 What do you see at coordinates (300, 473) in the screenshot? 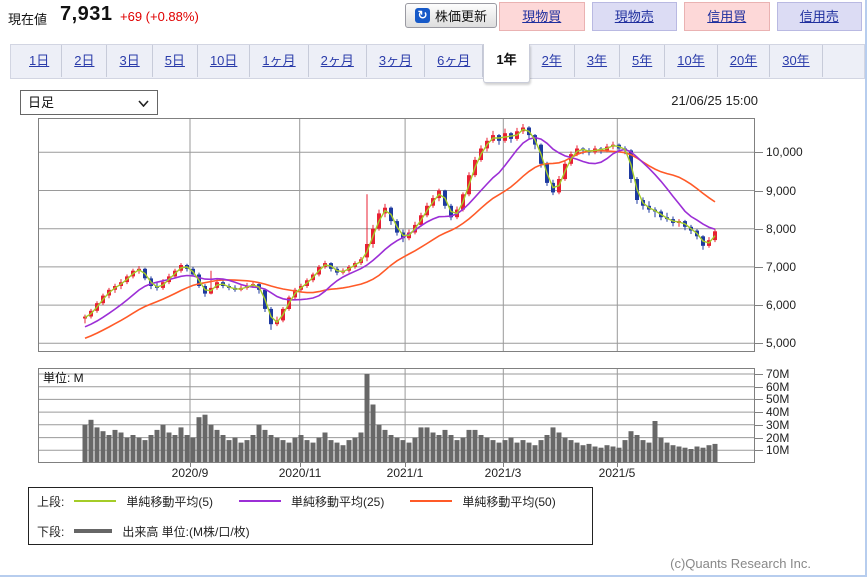
I see `x-axis-label: 2020/11` at bounding box center [300, 473].